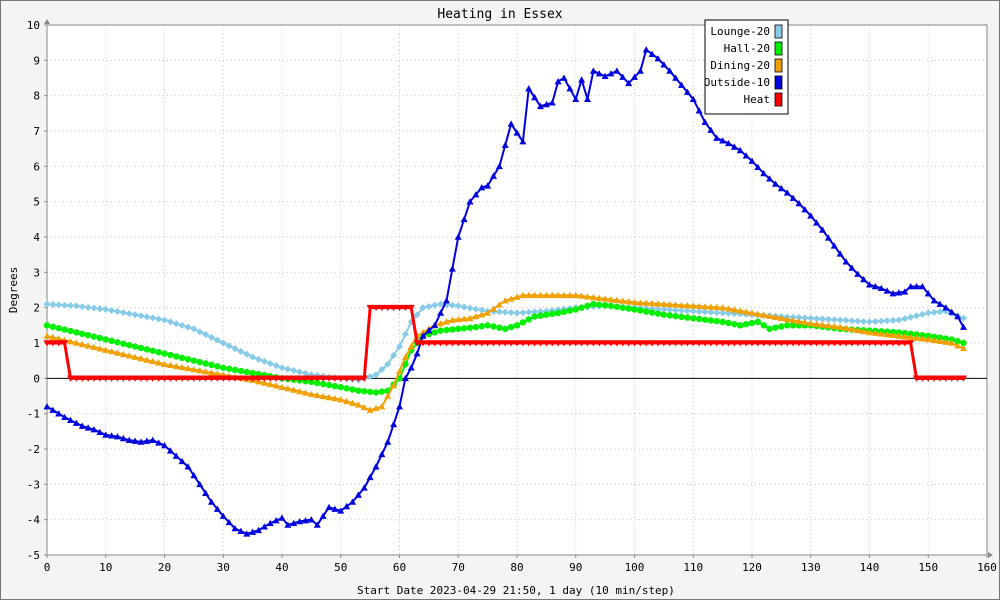 This screenshot has width=1000, height=600. Describe the element at coordinates (778, 65) in the screenshot. I see `legend-swatch` at that location.